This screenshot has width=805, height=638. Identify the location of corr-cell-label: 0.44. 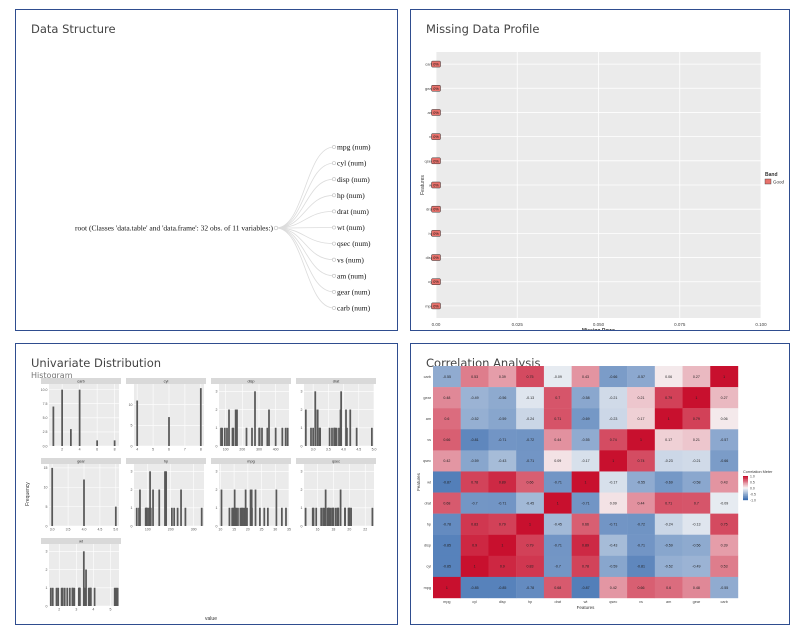
(557, 440).